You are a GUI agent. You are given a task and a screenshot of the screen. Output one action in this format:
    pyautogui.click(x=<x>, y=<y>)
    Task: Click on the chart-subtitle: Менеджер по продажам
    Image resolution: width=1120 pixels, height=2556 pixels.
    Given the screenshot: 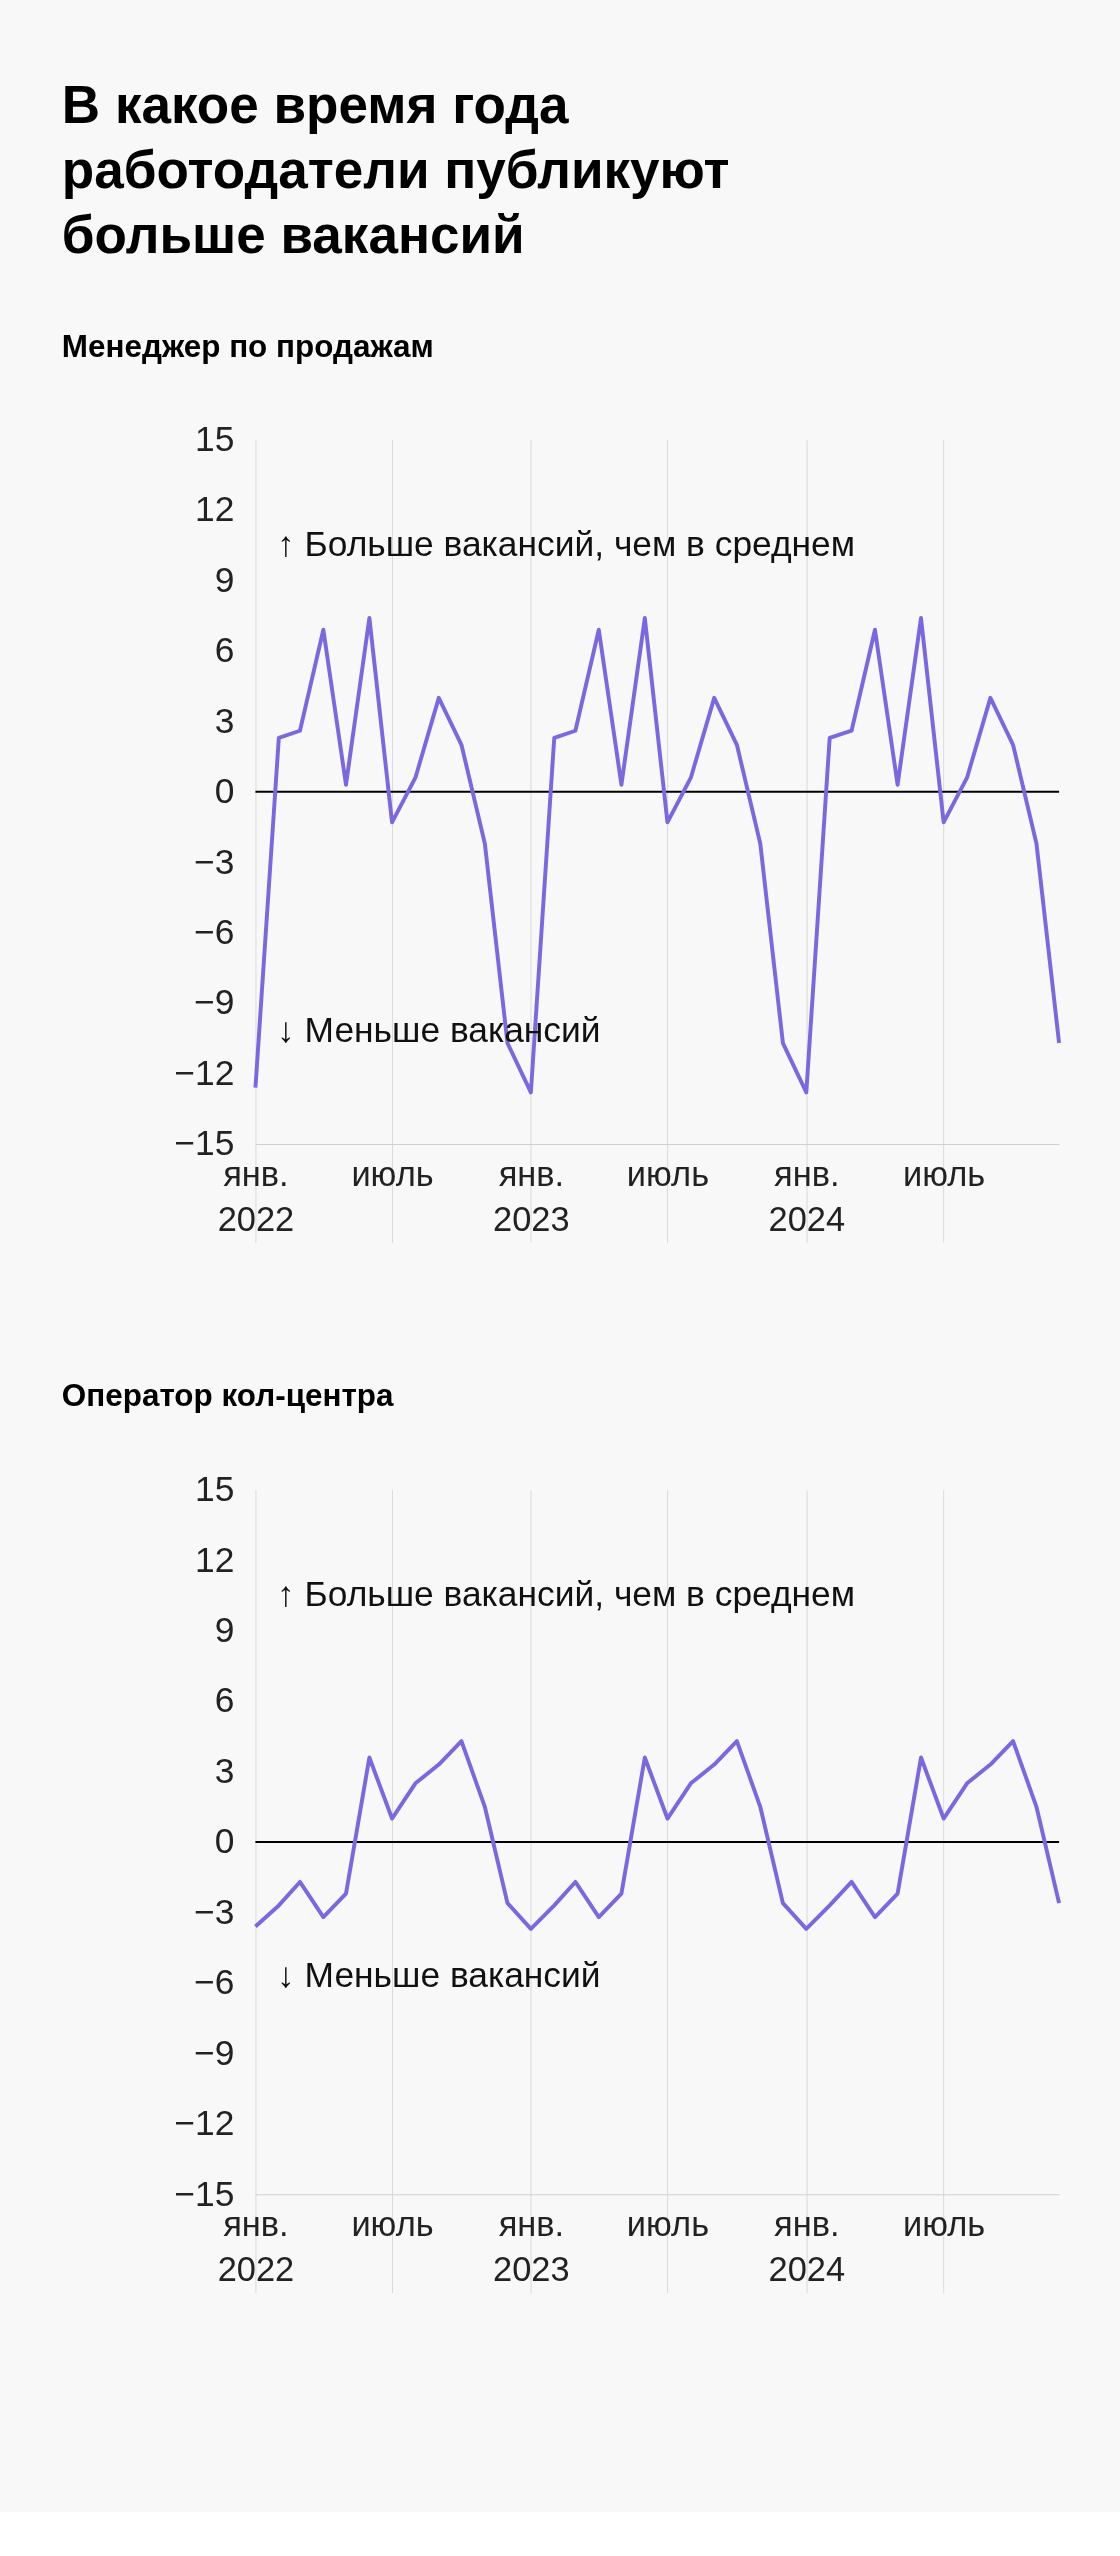 What is the action you would take?
    pyautogui.click(x=247, y=347)
    